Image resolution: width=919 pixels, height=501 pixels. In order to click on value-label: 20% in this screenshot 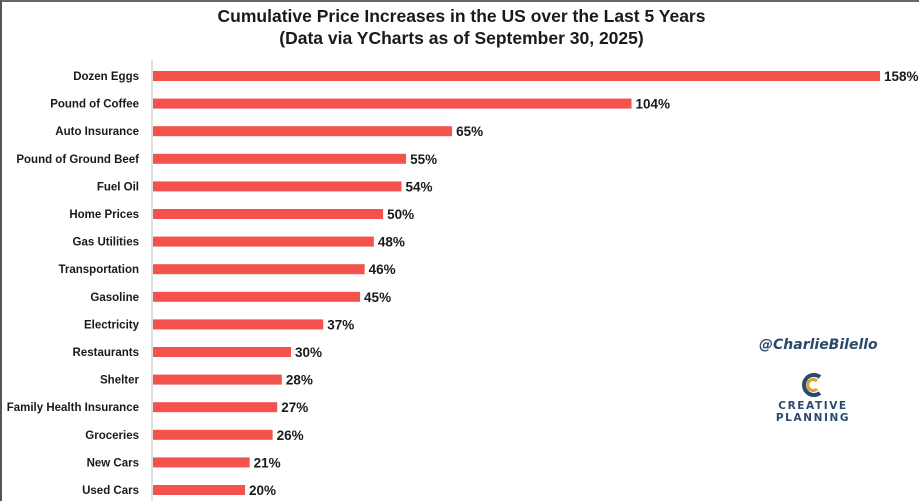, I will do `click(262, 490)`.